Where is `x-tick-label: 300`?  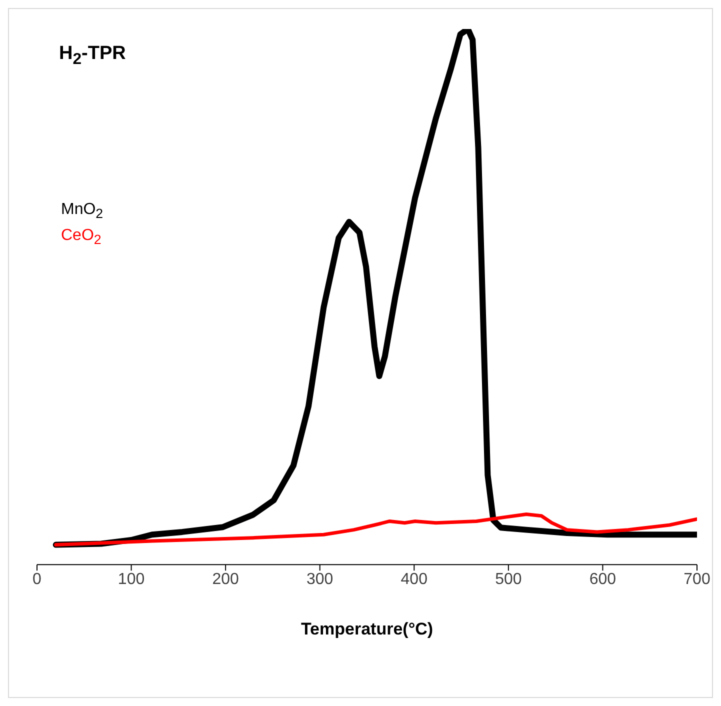 x-tick-label: 300 is located at coordinates (320, 579).